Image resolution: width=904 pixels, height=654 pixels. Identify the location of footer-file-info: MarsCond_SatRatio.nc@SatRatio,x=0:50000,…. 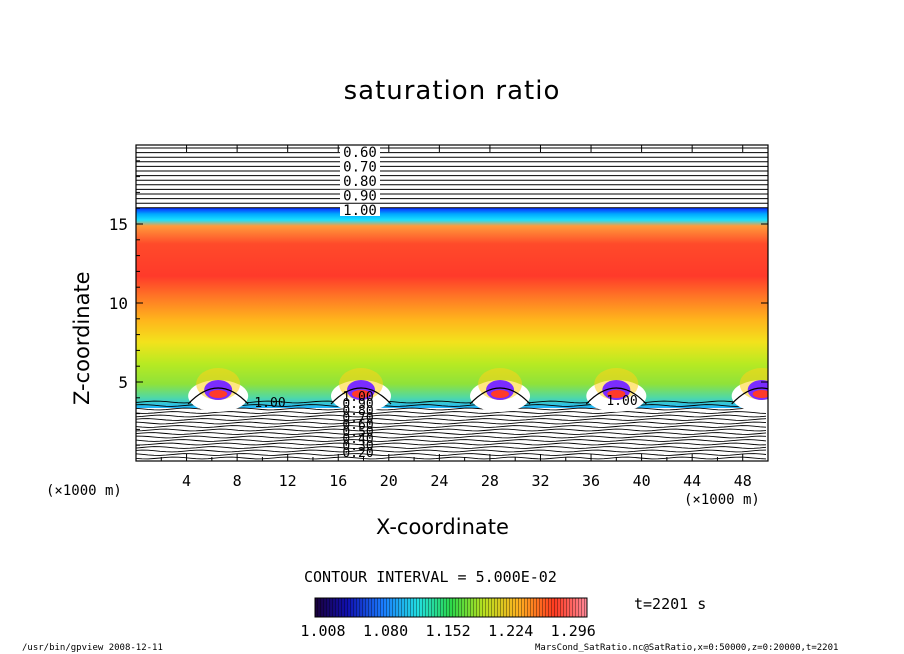
(687, 648).